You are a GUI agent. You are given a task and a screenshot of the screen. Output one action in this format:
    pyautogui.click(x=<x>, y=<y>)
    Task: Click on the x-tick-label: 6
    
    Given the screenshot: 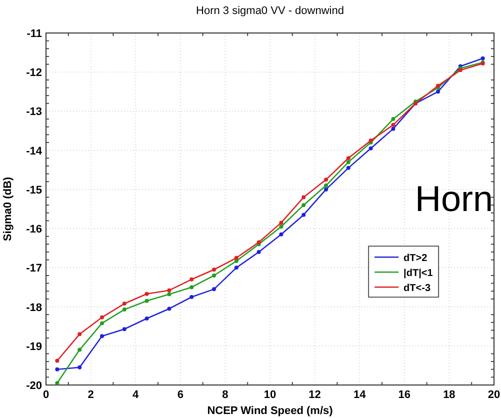 What is the action you would take?
    pyautogui.click(x=180, y=395)
    